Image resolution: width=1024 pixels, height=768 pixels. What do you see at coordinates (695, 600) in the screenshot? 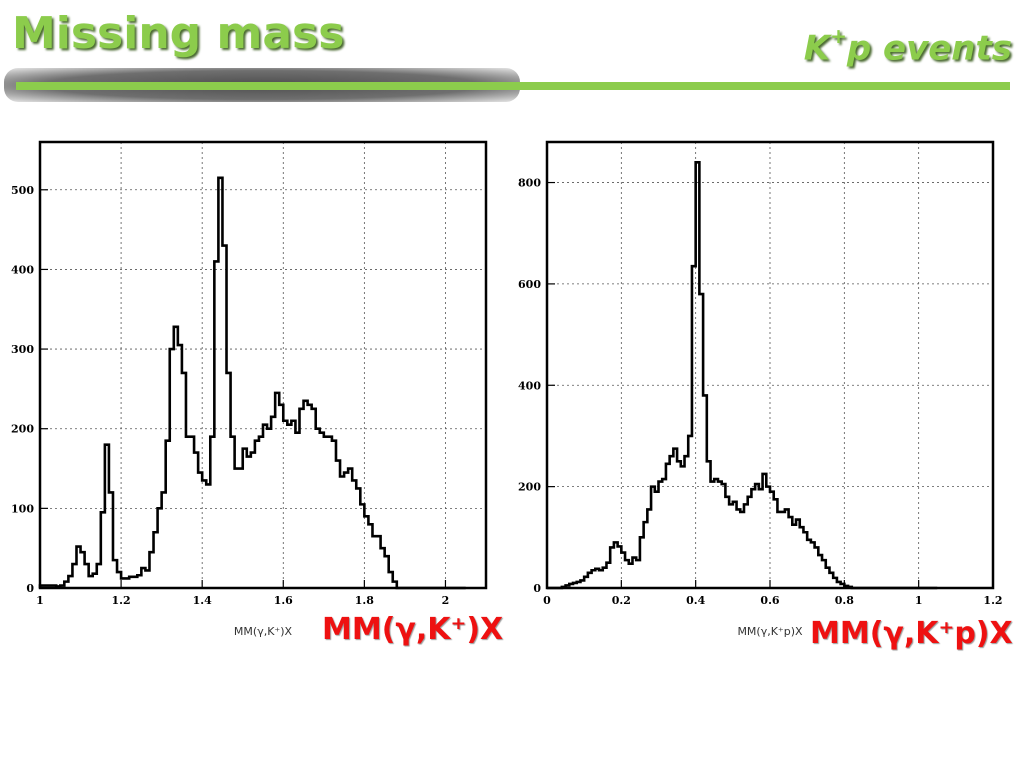
I see `x-tick-label: 0.4` at bounding box center [695, 600].